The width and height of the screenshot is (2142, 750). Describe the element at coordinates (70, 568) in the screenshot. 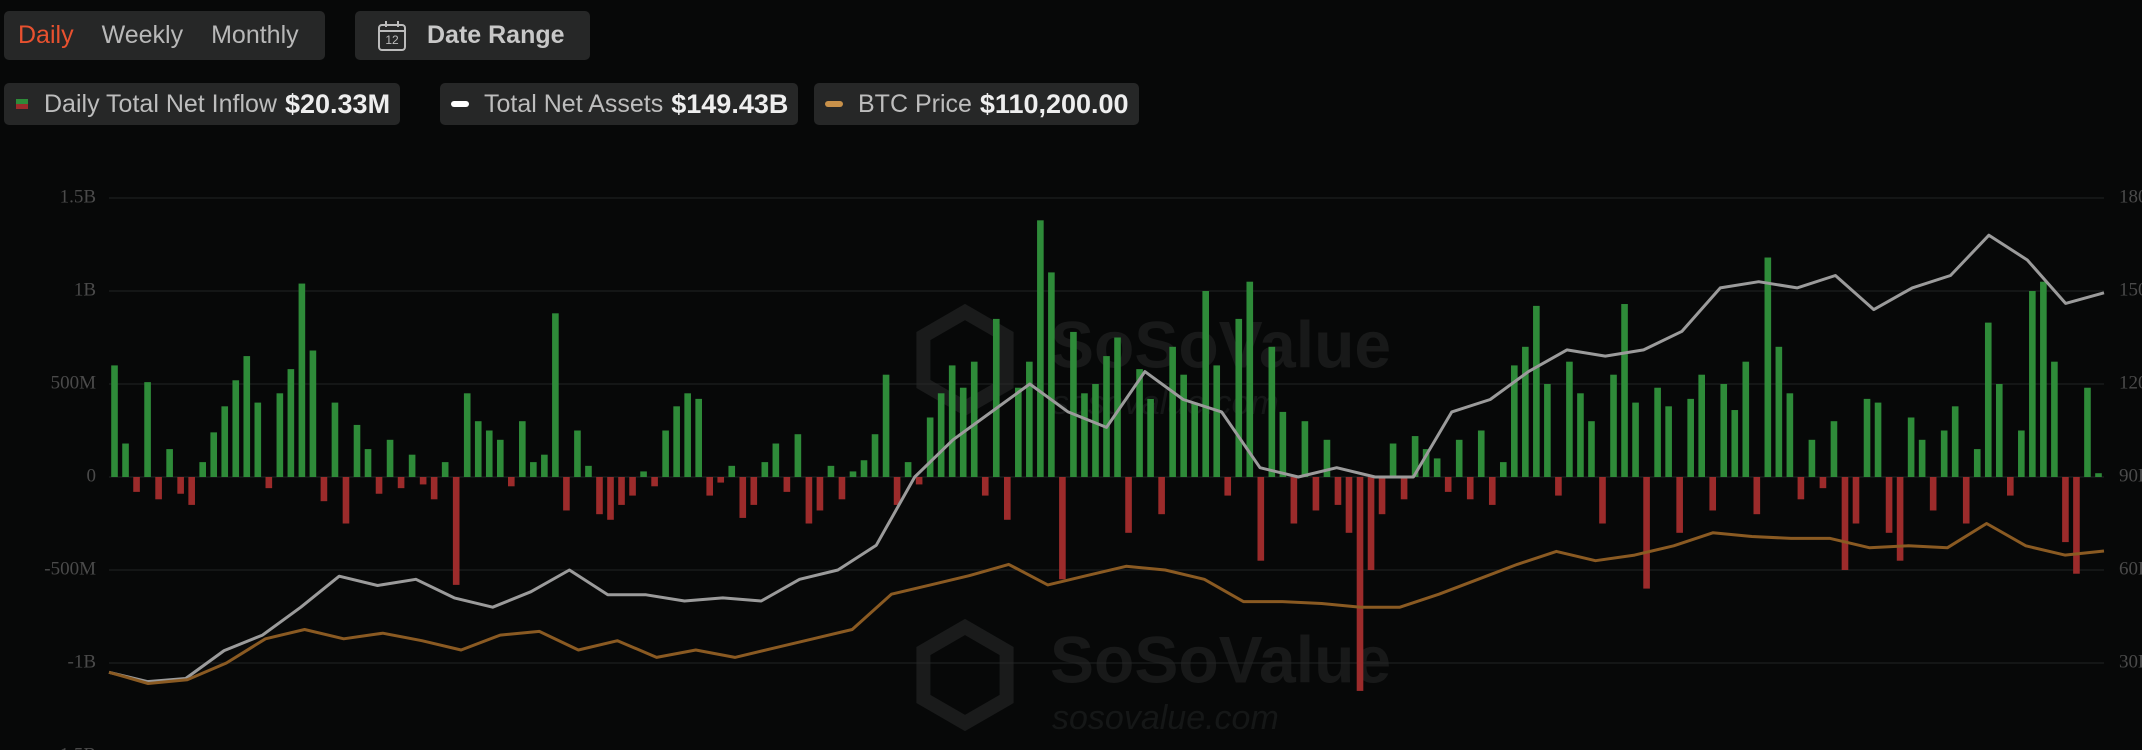

I see `y-tick-label: -500M` at that location.